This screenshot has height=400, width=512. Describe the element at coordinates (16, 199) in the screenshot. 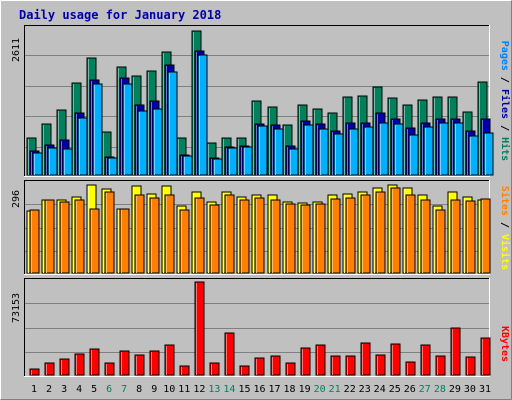

I see `panel-visits_sites-ymax-label: 296` at that location.